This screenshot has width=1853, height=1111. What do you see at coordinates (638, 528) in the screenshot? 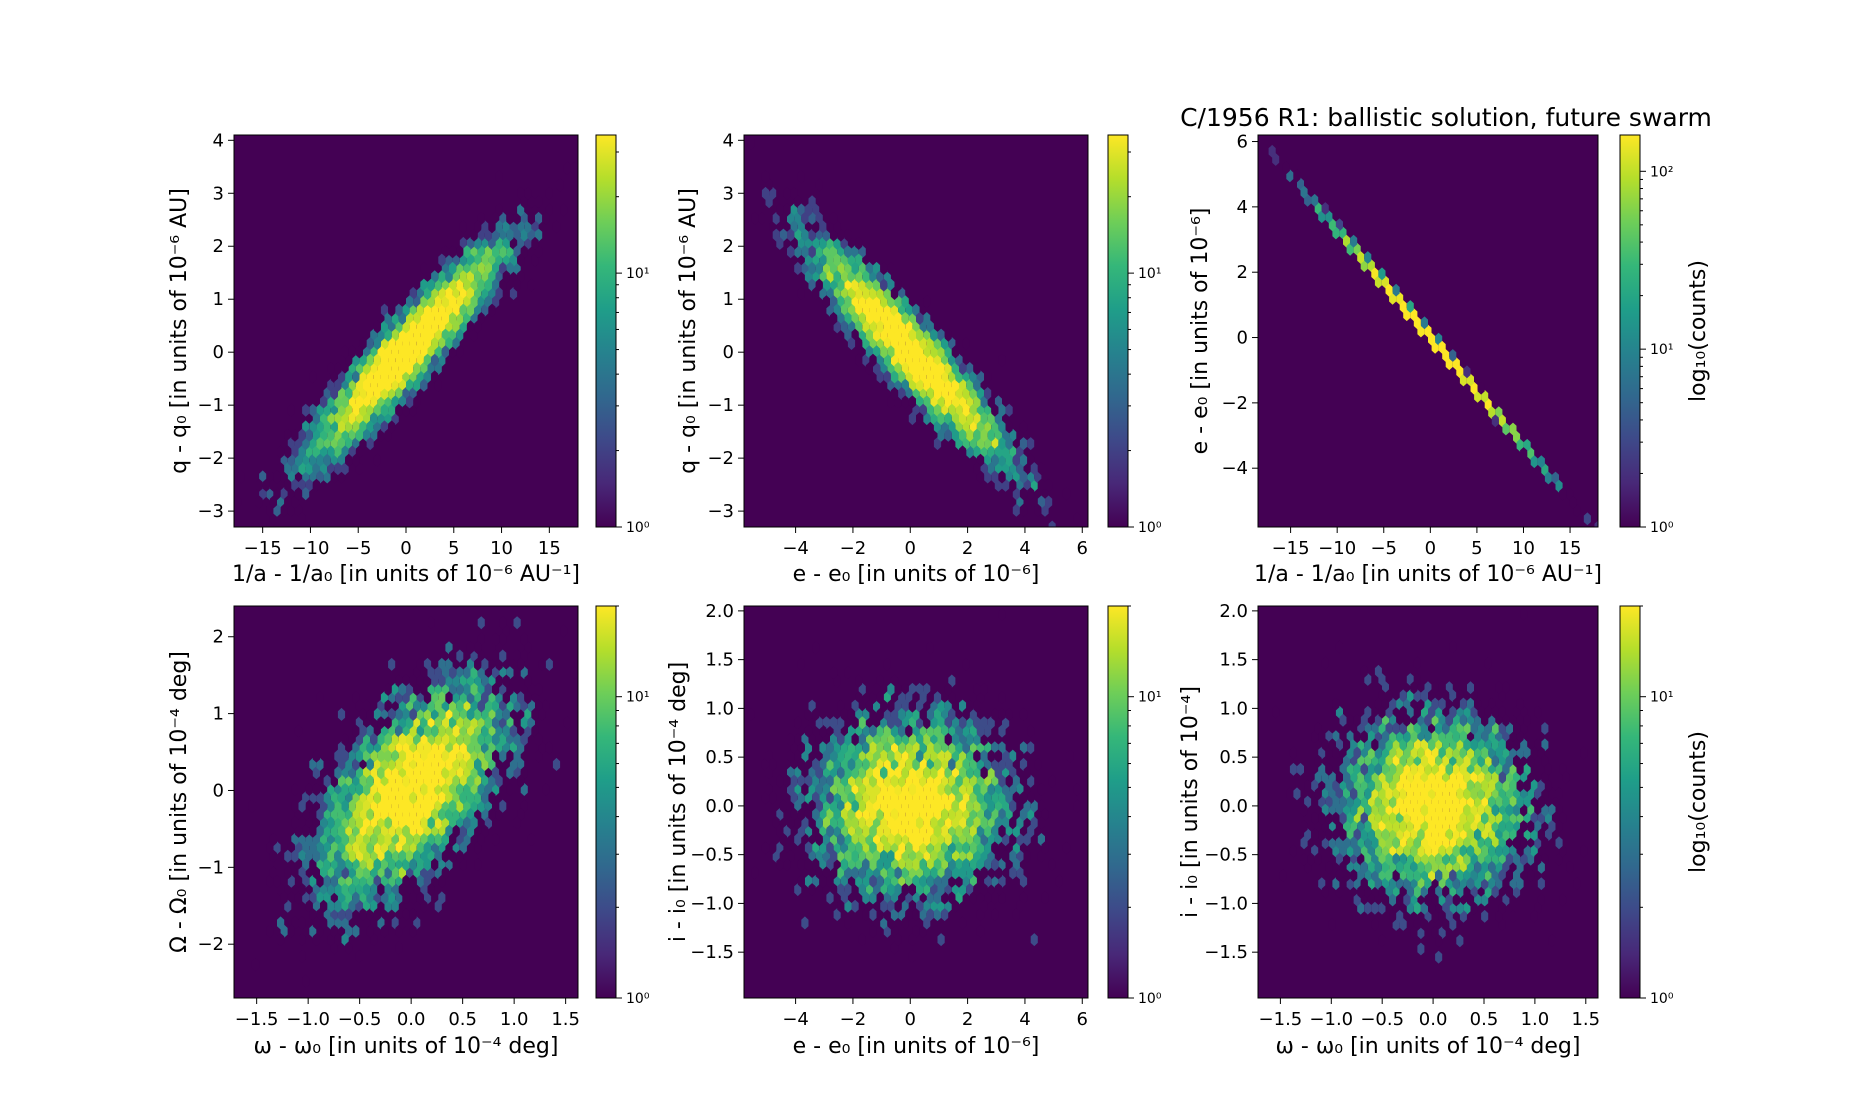
I see `colorbar-tick-label: 10⁰` at bounding box center [638, 528].